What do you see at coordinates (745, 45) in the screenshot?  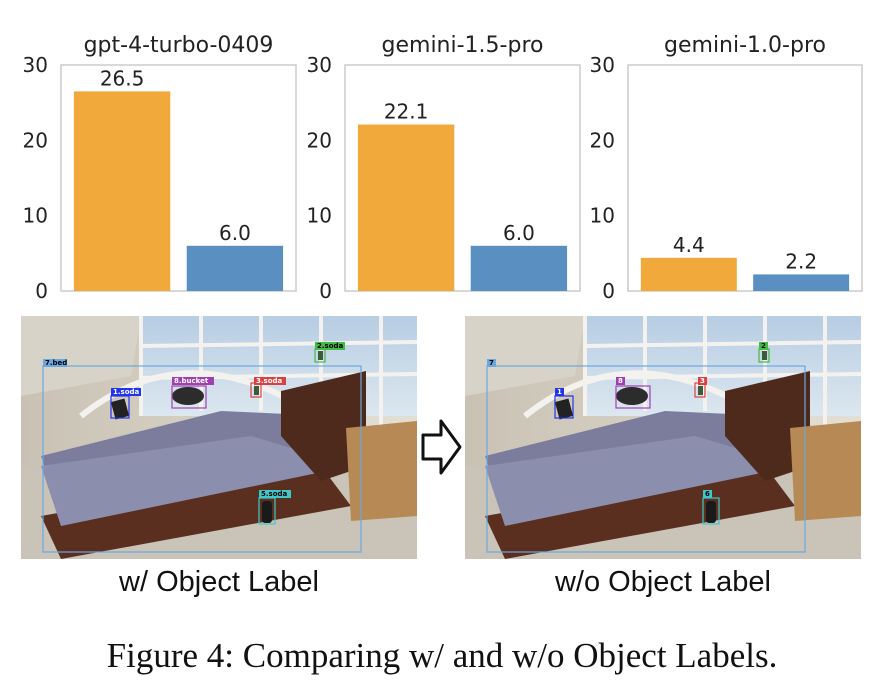 I see `chart-title-2: gemini-1.0-pro` at bounding box center [745, 45].